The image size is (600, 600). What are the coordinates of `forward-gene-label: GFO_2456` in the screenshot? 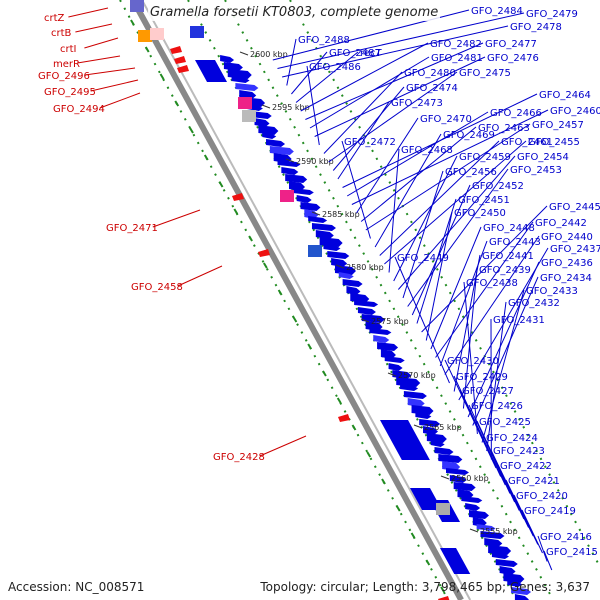 It's located at (471, 172).